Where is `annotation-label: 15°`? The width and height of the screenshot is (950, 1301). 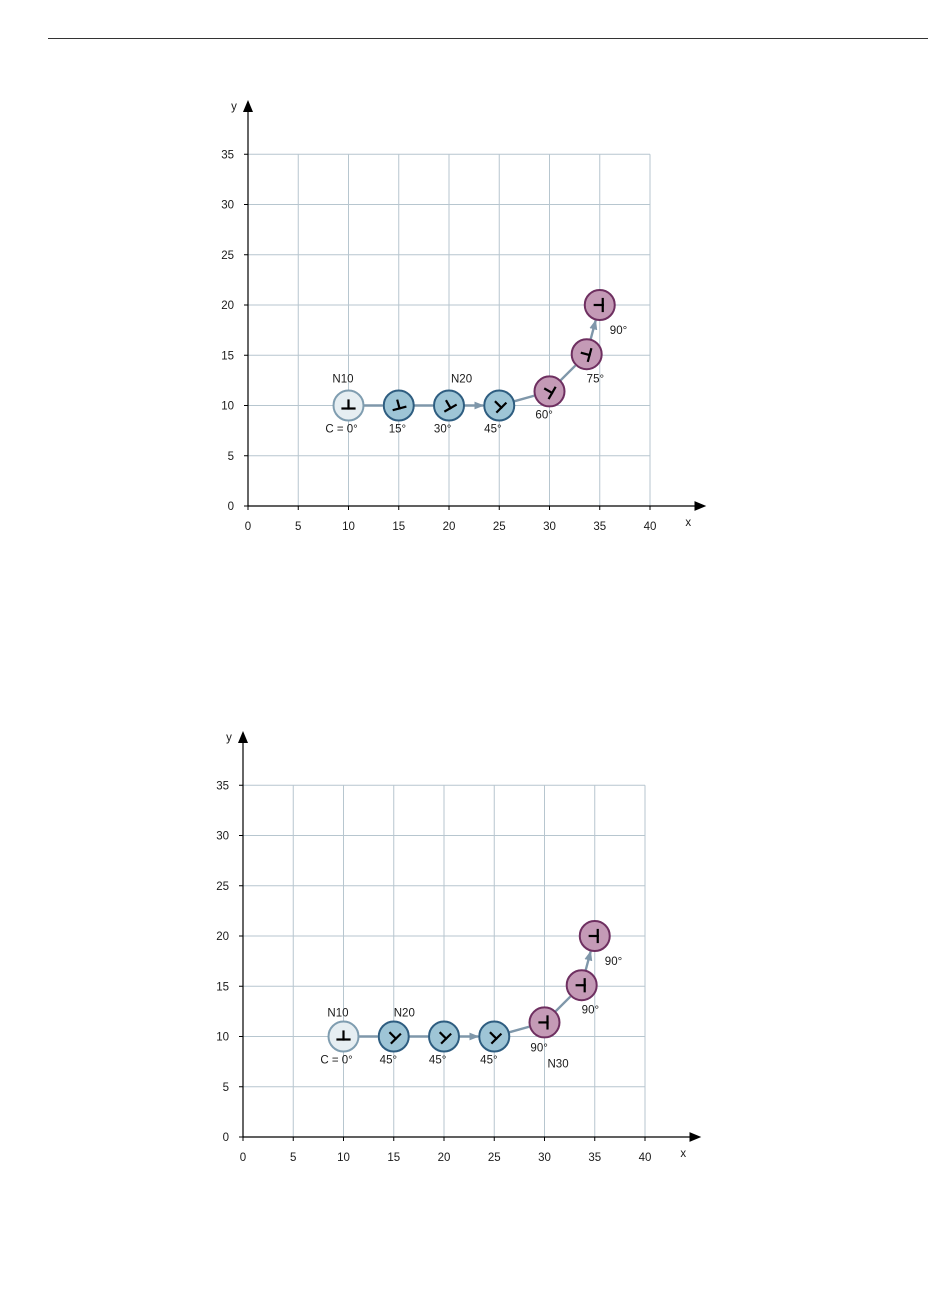 annotation-label: 15° is located at coordinates (397, 430).